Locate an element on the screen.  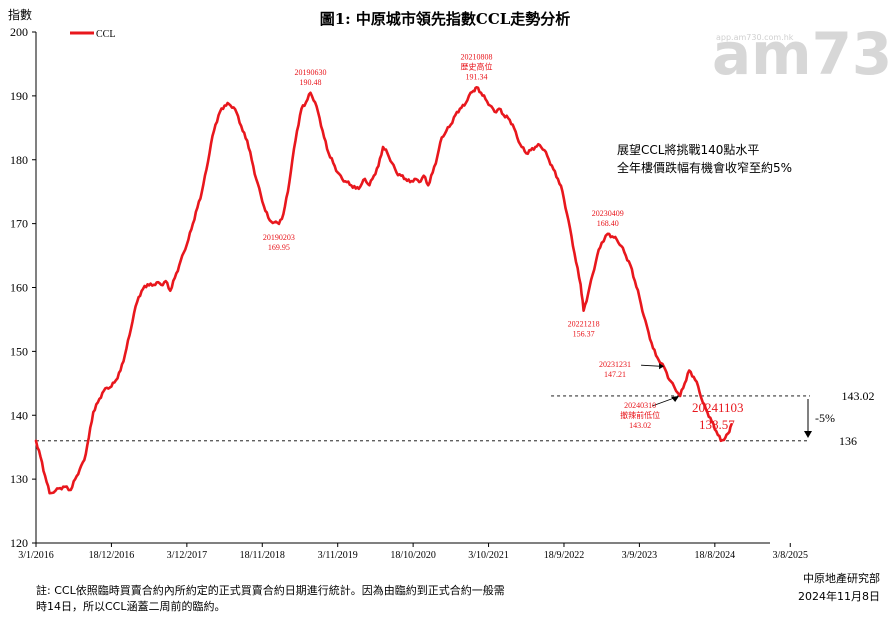
outlook-note: 展望CCL將挑戰140點水平 全年樓價跌幅有機會收窄至約5% is located at coordinates (704, 158).